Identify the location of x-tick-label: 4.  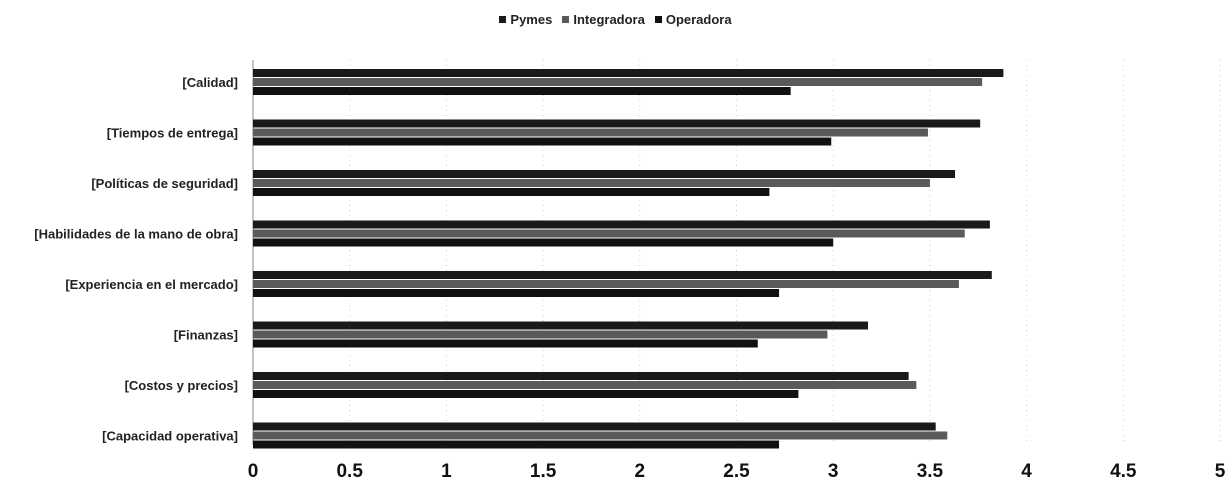
(1026, 471).